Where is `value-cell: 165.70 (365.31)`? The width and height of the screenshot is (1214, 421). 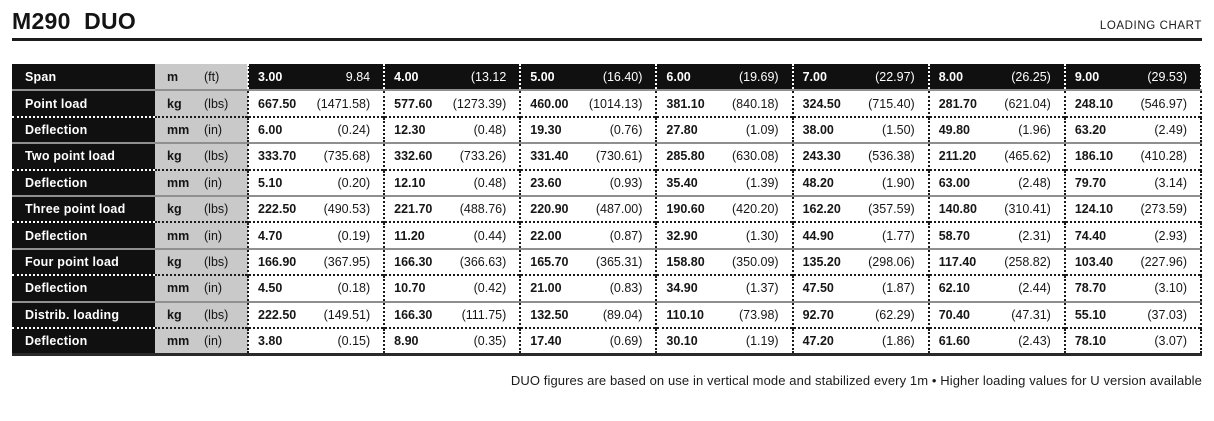
value-cell: 165.70 (365.31) is located at coordinates (588, 261).